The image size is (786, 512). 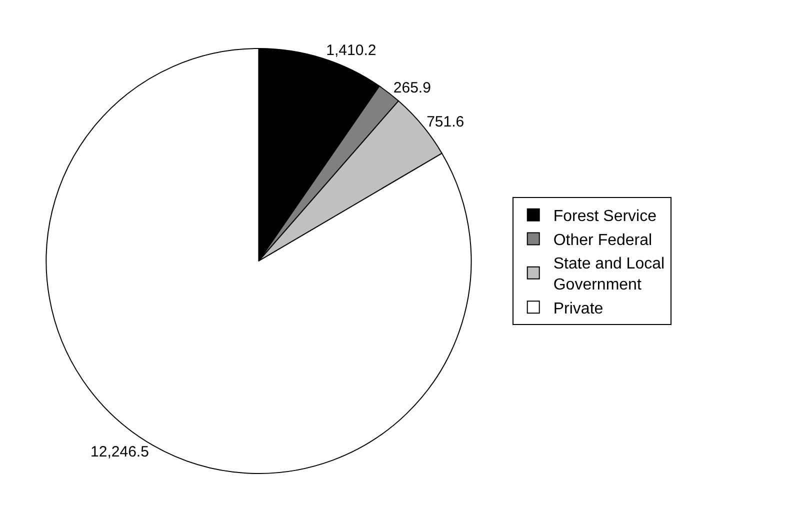 What do you see at coordinates (412, 87) in the screenshot?
I see `data-label: 265.9` at bounding box center [412, 87].